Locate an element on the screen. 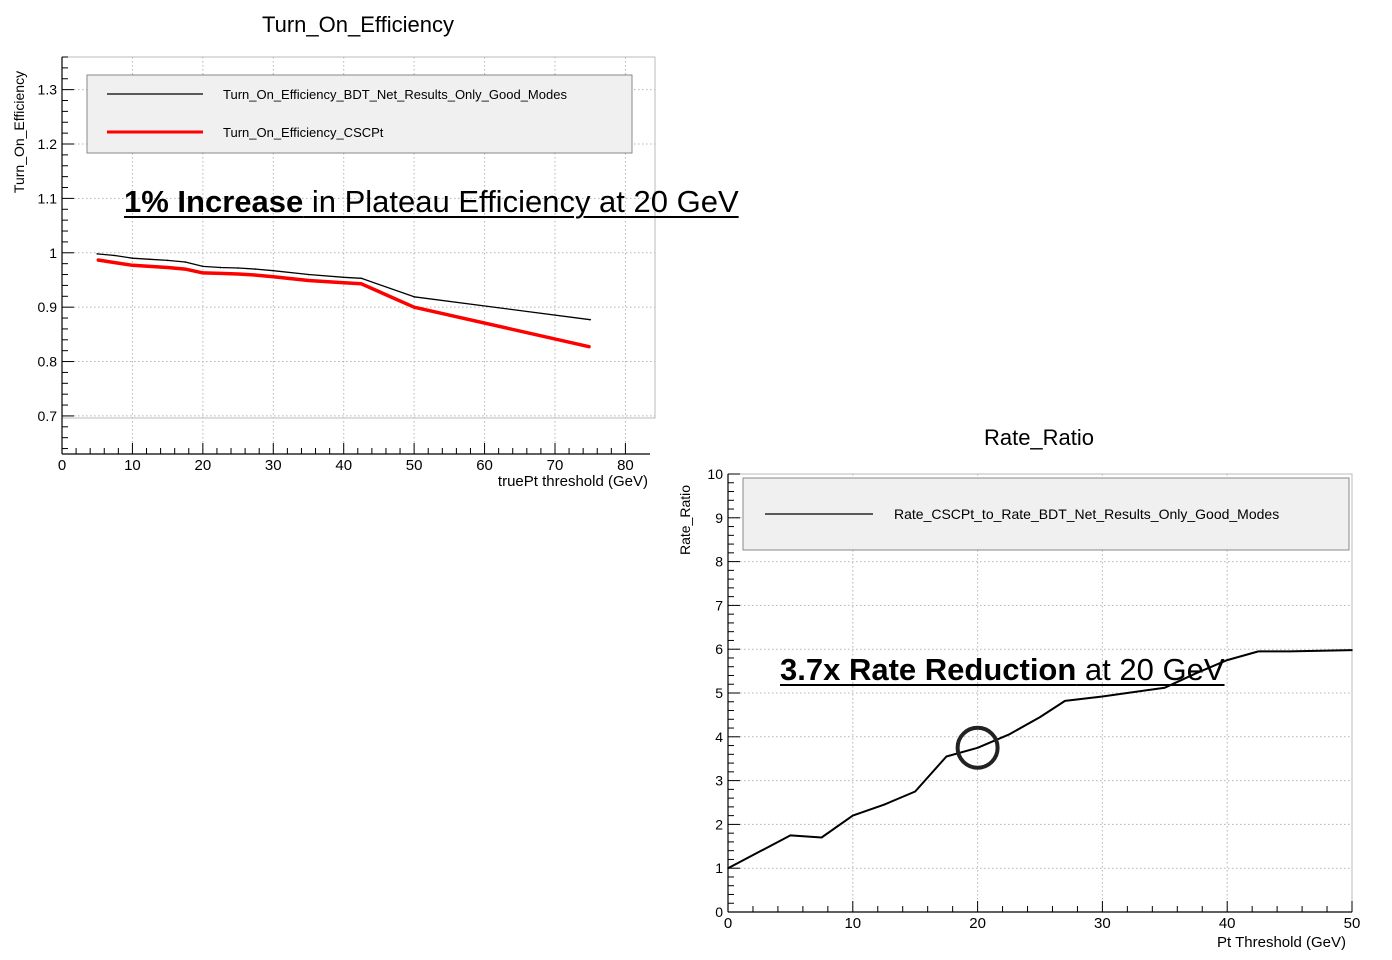 This screenshot has width=1392, height=960. efficiency-legend-box is located at coordinates (359, 114).